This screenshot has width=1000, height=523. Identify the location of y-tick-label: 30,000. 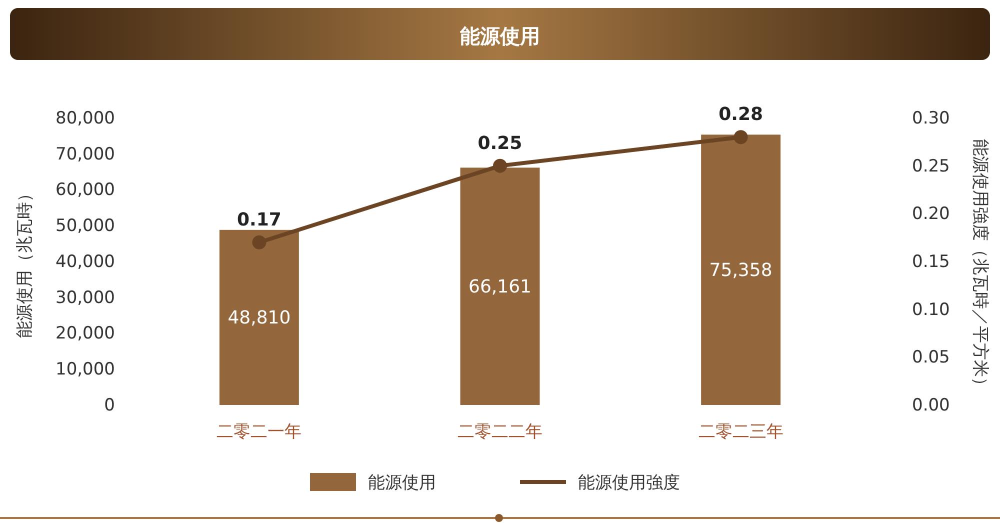
(85, 298).